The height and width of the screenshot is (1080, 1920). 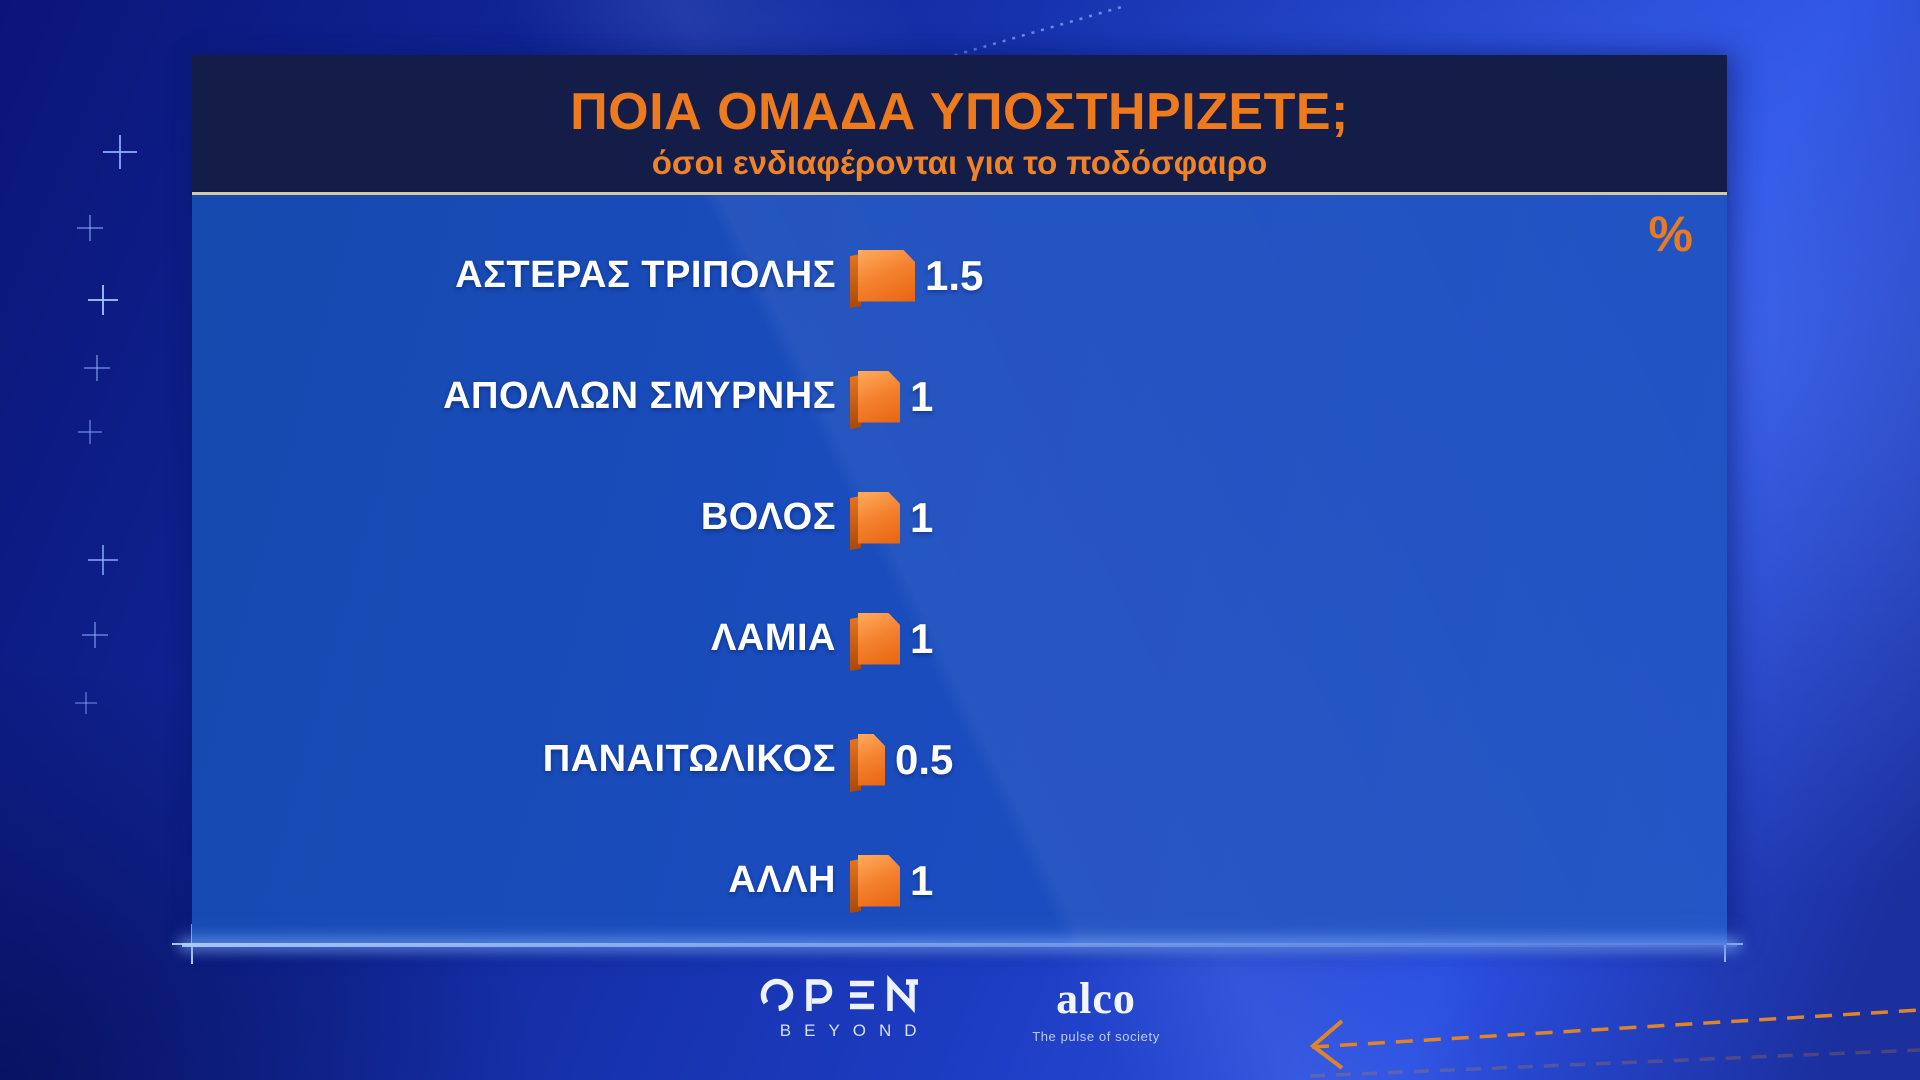 What do you see at coordinates (954, 275) in the screenshot?
I see `value-label: 1.5` at bounding box center [954, 275].